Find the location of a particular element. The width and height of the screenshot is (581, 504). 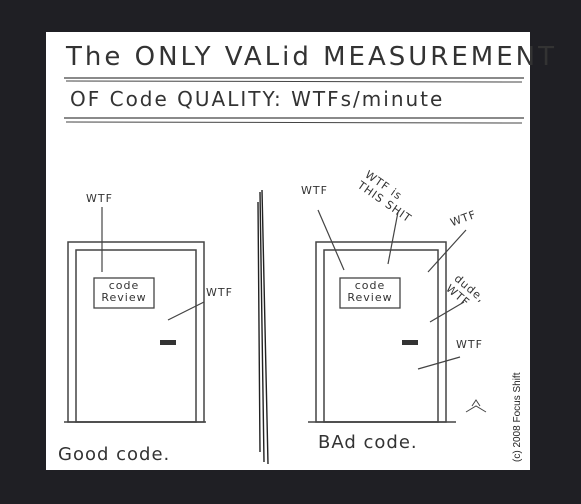

bad-wtf-5: WTF is located at coordinates (469, 344).